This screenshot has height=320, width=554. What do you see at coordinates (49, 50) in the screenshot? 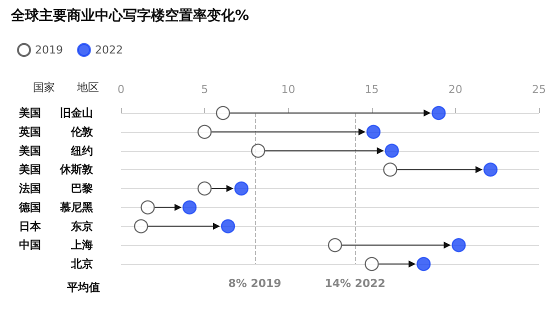
I see `legend-label: 2019` at bounding box center [49, 50].